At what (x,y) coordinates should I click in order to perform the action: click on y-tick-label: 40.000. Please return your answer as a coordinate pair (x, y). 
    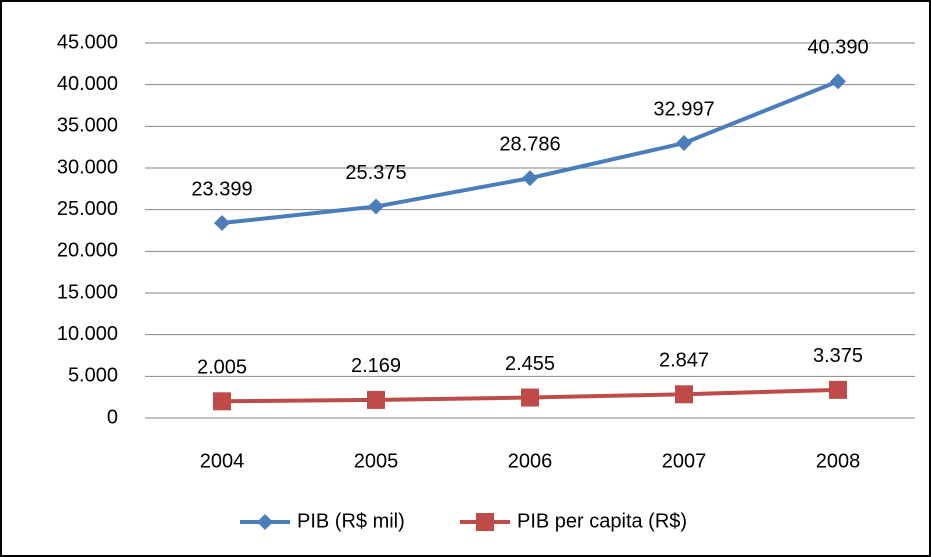
    Looking at the image, I should click on (87, 84).